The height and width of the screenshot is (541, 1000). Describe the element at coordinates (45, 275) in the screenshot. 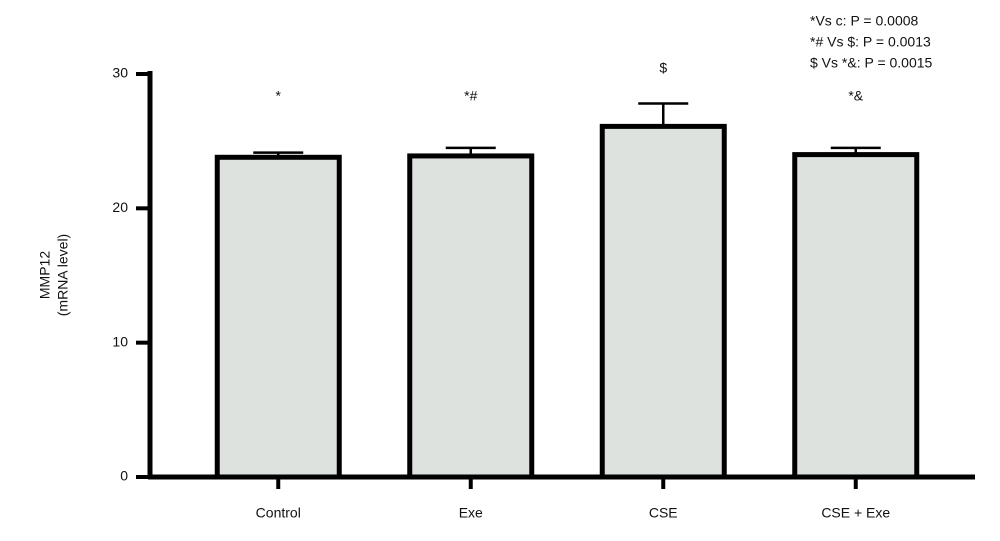

I see `y-axis-label: MMP12` at that location.